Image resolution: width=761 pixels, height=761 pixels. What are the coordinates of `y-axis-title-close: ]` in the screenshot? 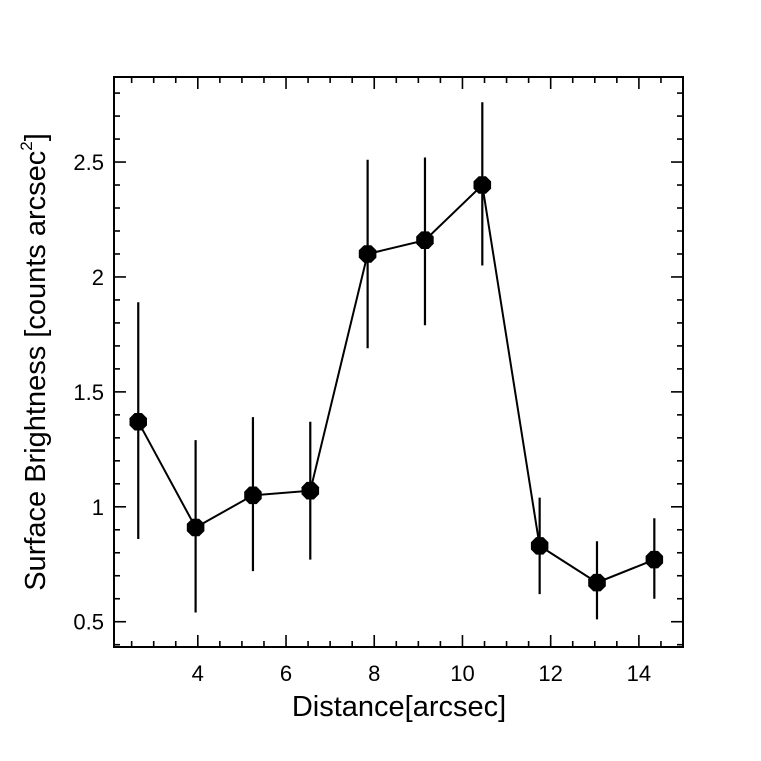 It's located at (36, 137).